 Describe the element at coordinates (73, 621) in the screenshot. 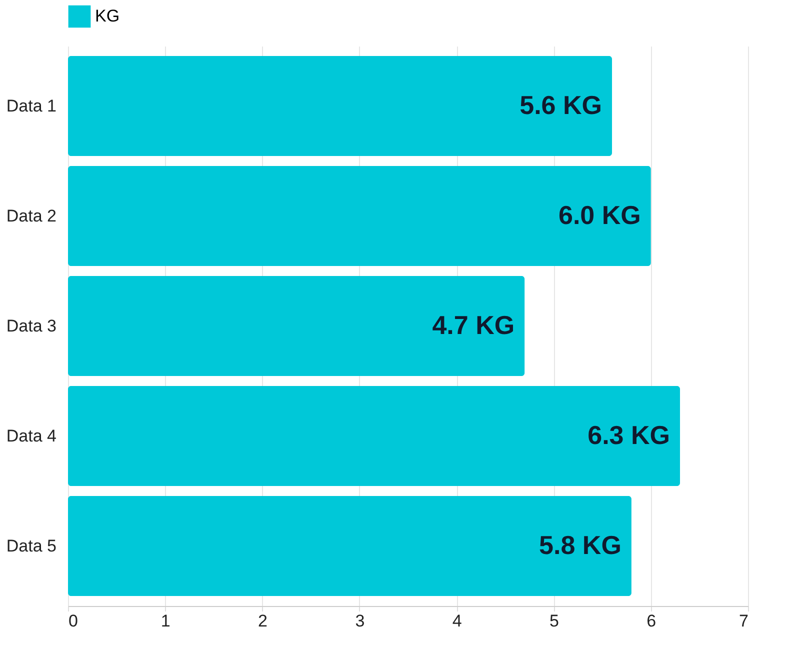

I see `x-tick-label: 0` at that location.